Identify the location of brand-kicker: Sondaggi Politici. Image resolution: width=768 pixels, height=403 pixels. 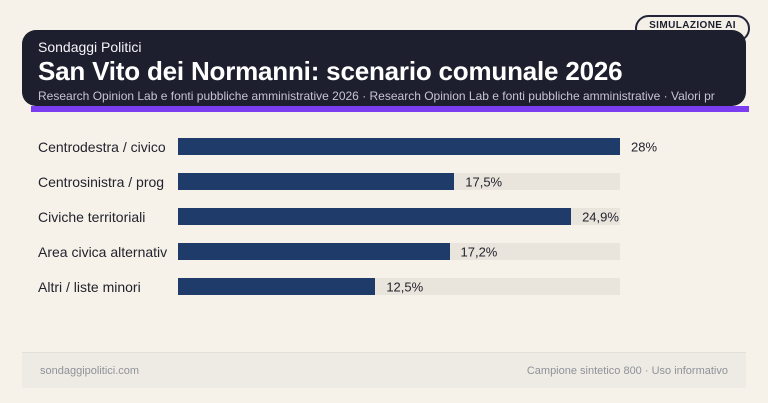
(90, 47).